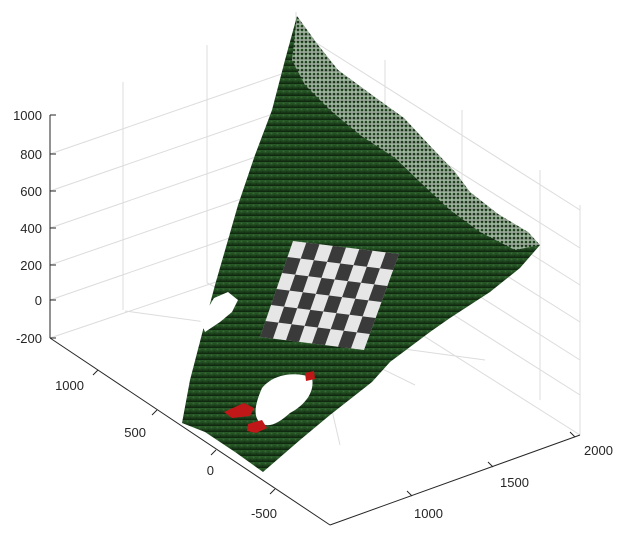  I want to click on checkerboard, so click(329, 295).